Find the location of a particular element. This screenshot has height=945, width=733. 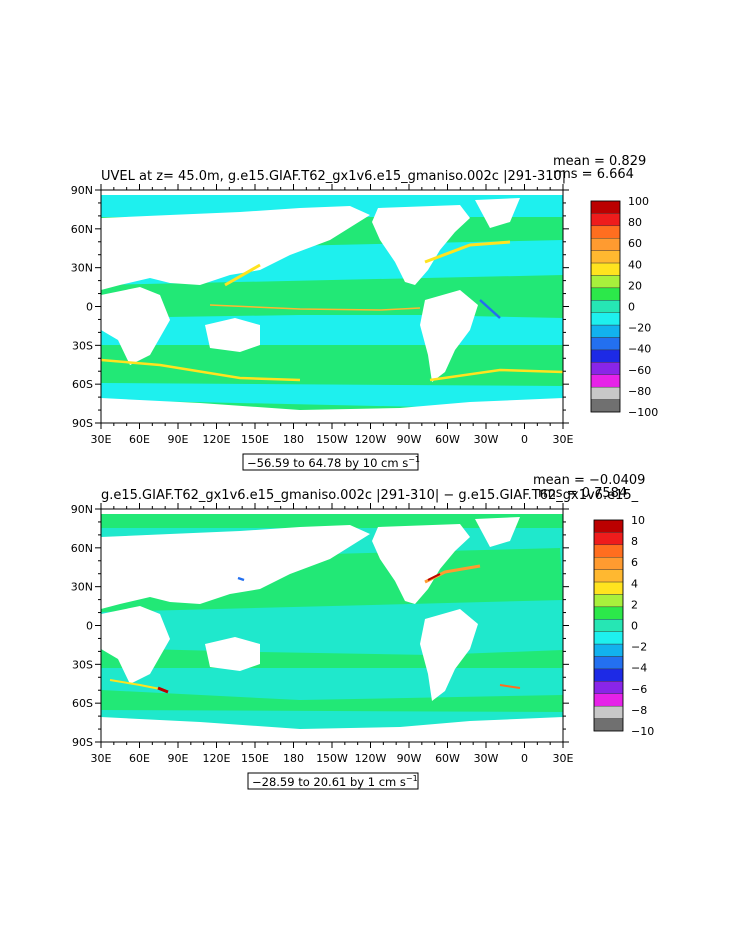

colorbar-label: −6 is located at coordinates (639, 689).